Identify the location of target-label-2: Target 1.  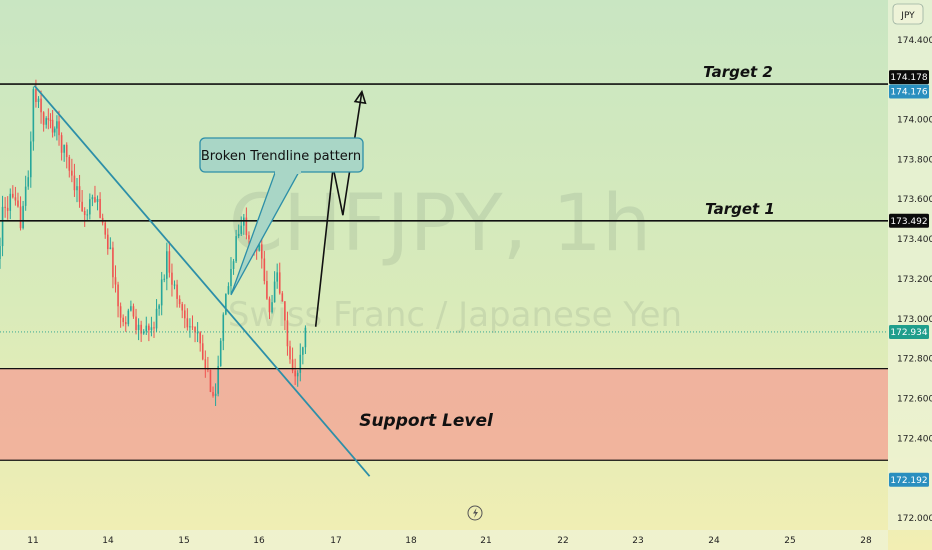
(740, 209).